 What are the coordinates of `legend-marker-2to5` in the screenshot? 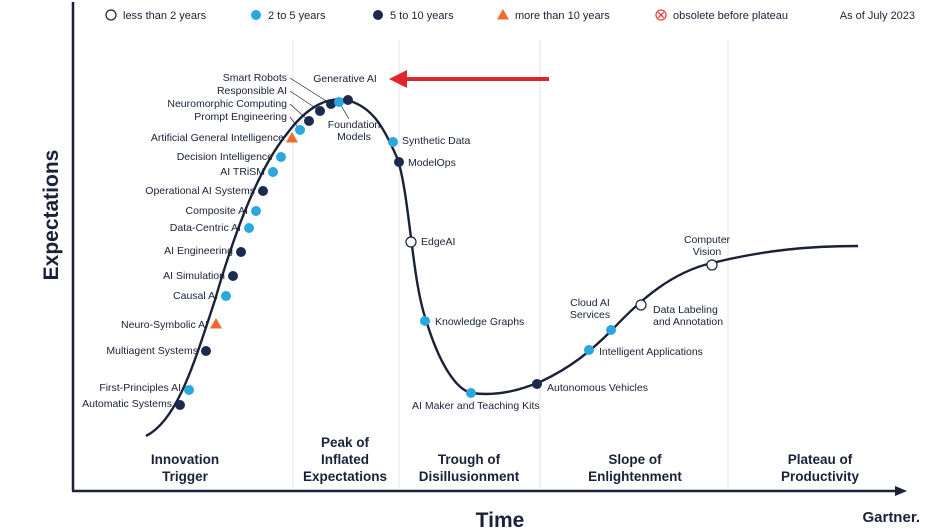 It's located at (256, 15).